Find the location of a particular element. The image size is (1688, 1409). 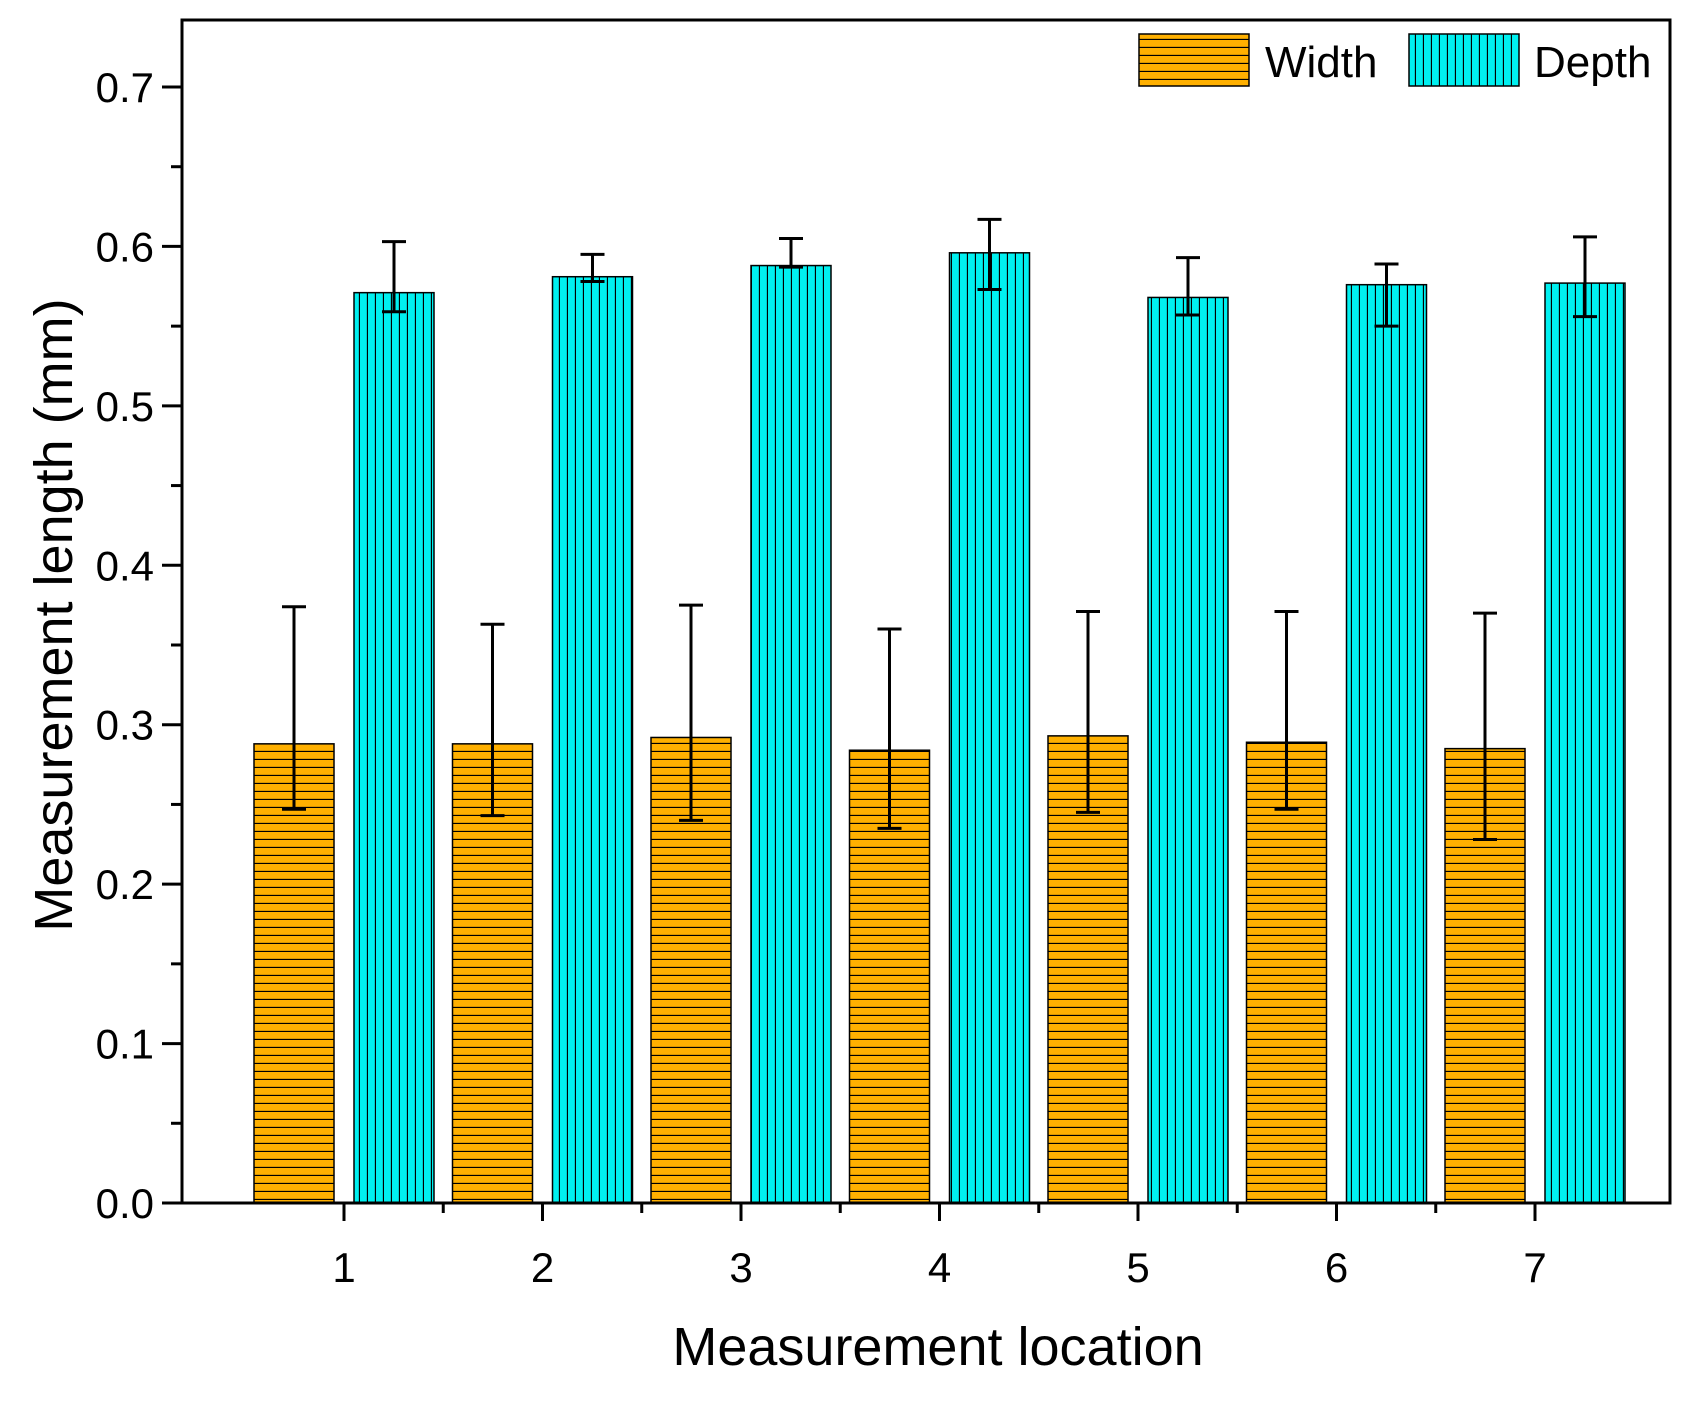

legend-label-width: Width is located at coordinates (1321, 62).